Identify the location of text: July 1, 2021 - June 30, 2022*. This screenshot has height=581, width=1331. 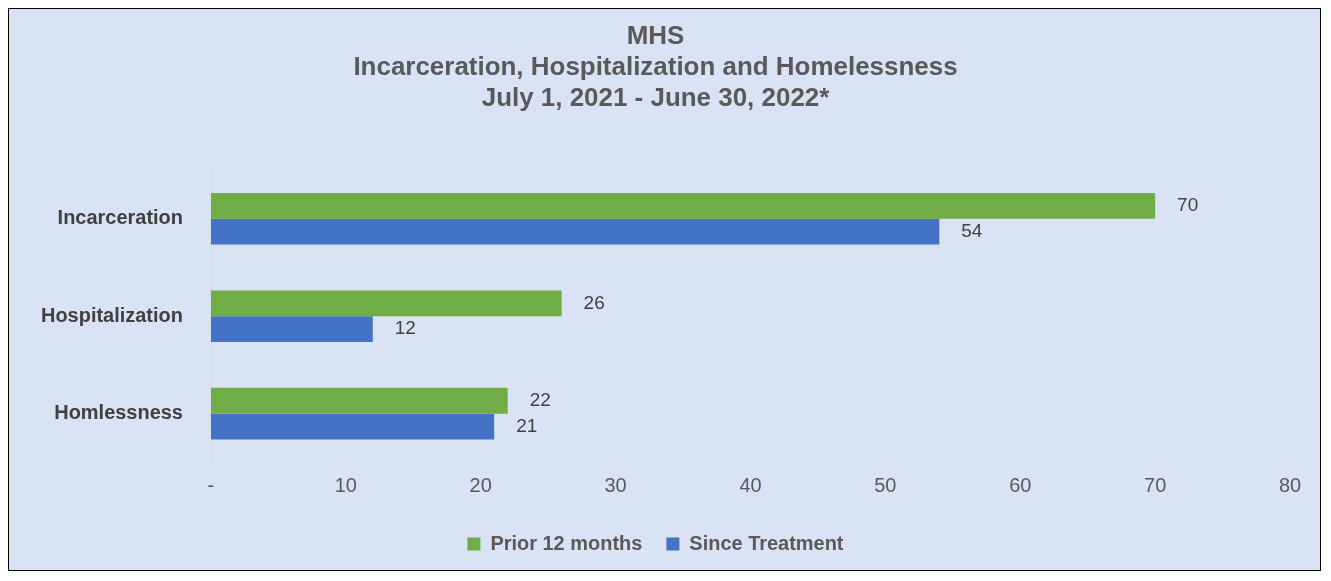
(655, 96).